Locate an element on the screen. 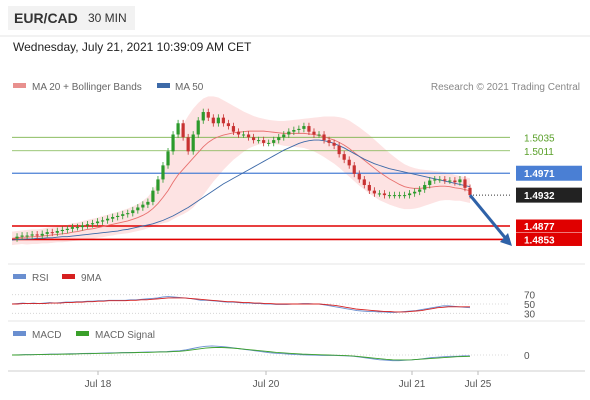 The width and height of the screenshot is (590, 400). time-axis: Jul 18 Jul 20 Jul 21 Jul 25 is located at coordinates (288, 380).